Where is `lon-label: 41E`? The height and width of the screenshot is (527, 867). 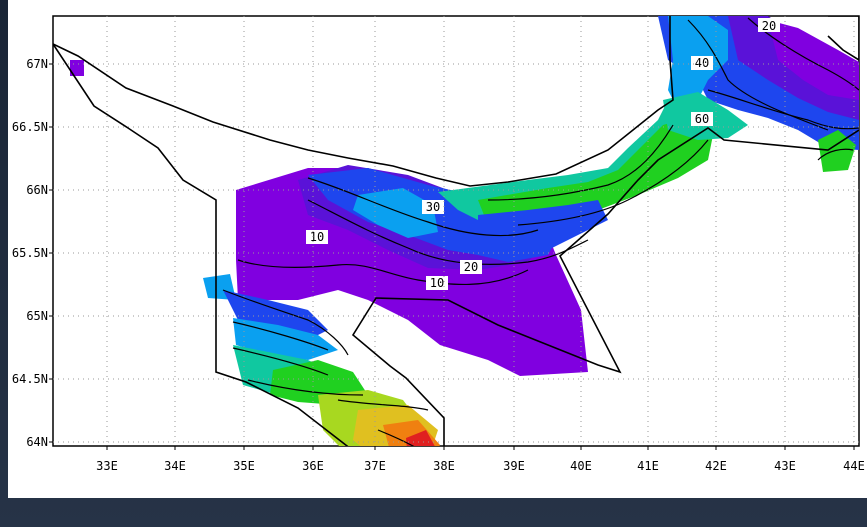
lon-label: 41E is located at coordinates (648, 466).